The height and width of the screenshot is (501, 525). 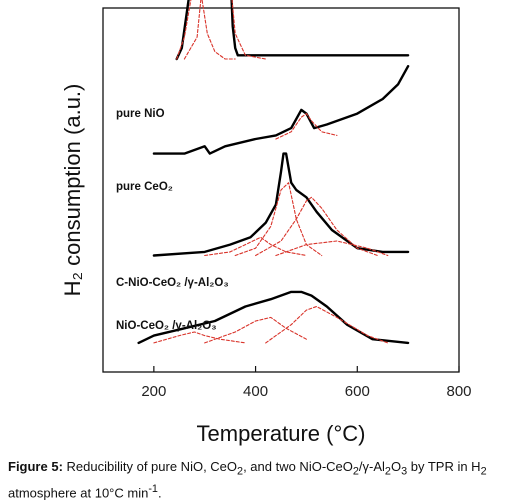 What do you see at coordinates (371, 466) in the screenshot?
I see `caption-text: /γ-Al` at bounding box center [371, 466].